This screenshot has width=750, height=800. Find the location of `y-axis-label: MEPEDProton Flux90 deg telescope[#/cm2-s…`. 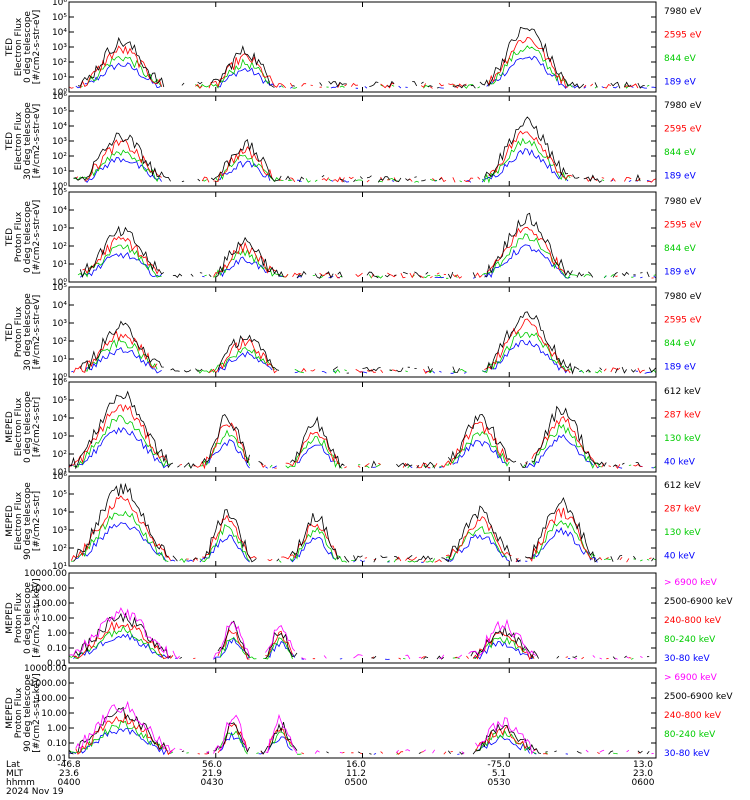

y-axis-label: MEPEDProton Flux90 deg telescope[#/cm2-s… is located at coordinates (23, 712).